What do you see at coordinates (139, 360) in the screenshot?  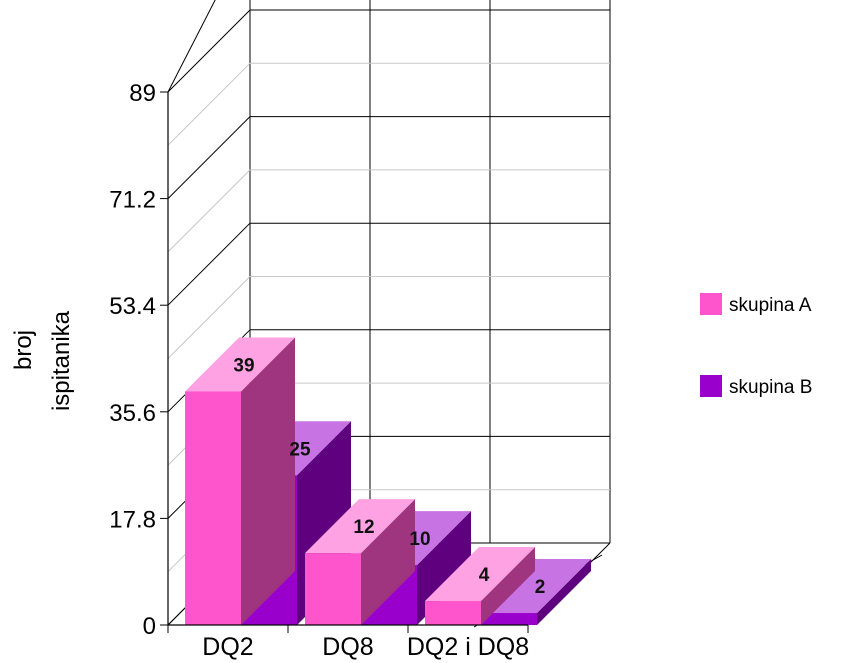 I see `y-axis: 0 17.8 35.6 53.4 71.2 89` at bounding box center [139, 360].